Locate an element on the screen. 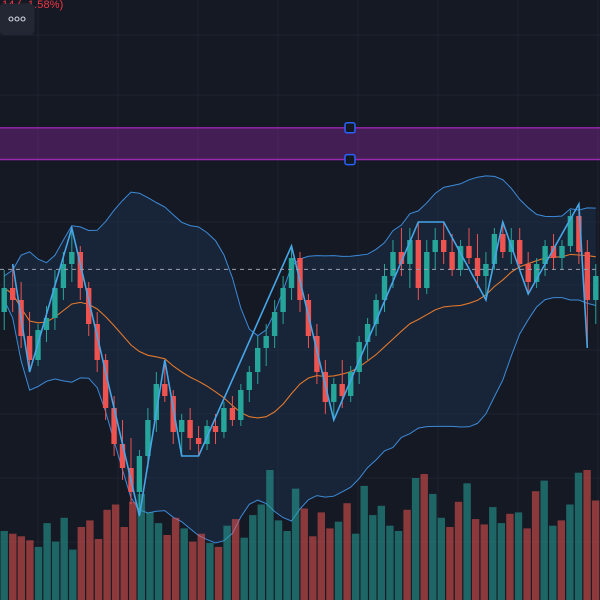 The height and width of the screenshot is (600, 600). price-range-band is located at coordinates (300, 144).